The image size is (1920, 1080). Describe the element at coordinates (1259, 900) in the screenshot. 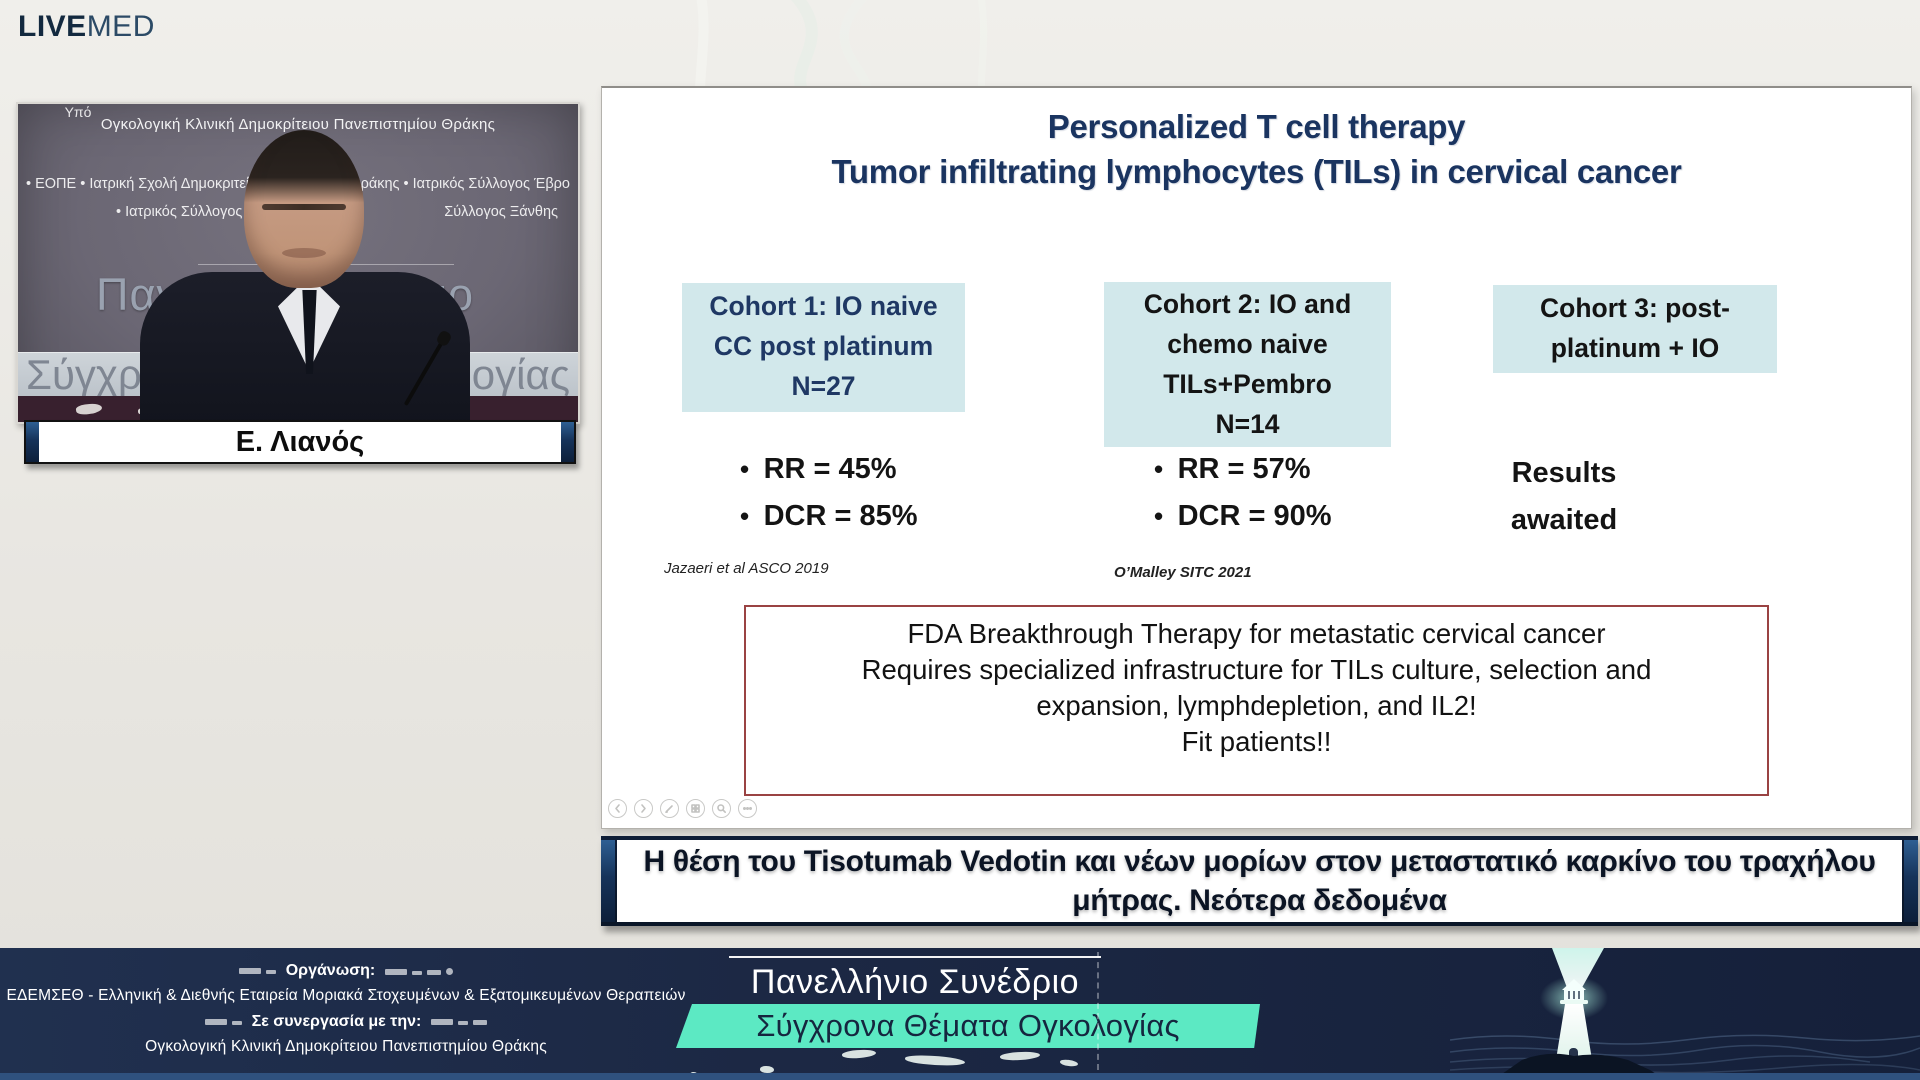

I see `lecture-title-line2: μήτρας. Νεότερα δεδομένα` at that location.